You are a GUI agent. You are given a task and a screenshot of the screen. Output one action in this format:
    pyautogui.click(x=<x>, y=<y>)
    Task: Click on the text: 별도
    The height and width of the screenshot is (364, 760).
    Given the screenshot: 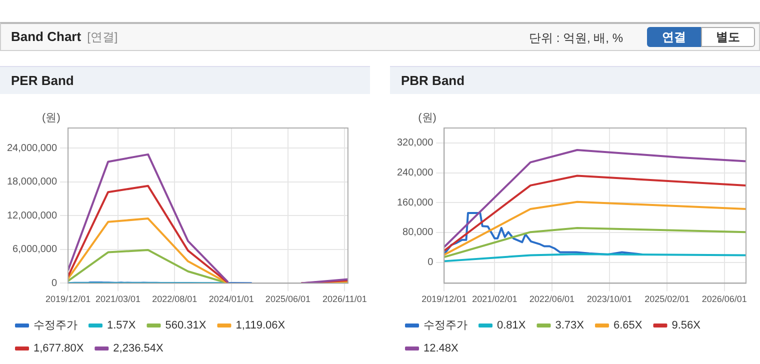 What is the action you would take?
    pyautogui.click(x=728, y=37)
    